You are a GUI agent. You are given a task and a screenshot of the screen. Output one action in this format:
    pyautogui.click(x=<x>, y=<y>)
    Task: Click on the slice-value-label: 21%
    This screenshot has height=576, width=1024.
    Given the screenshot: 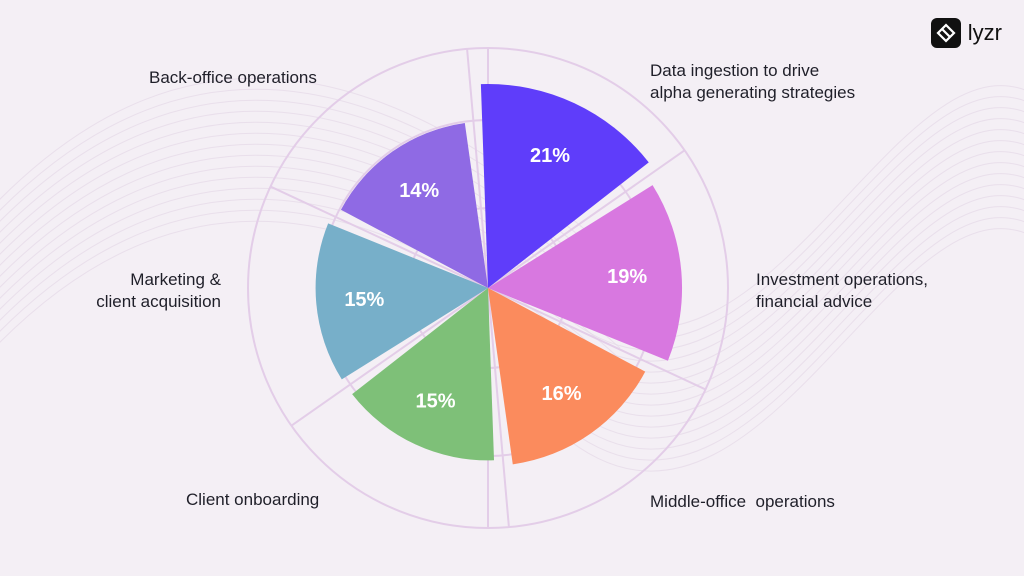 What is the action you would take?
    pyautogui.click(x=550, y=156)
    